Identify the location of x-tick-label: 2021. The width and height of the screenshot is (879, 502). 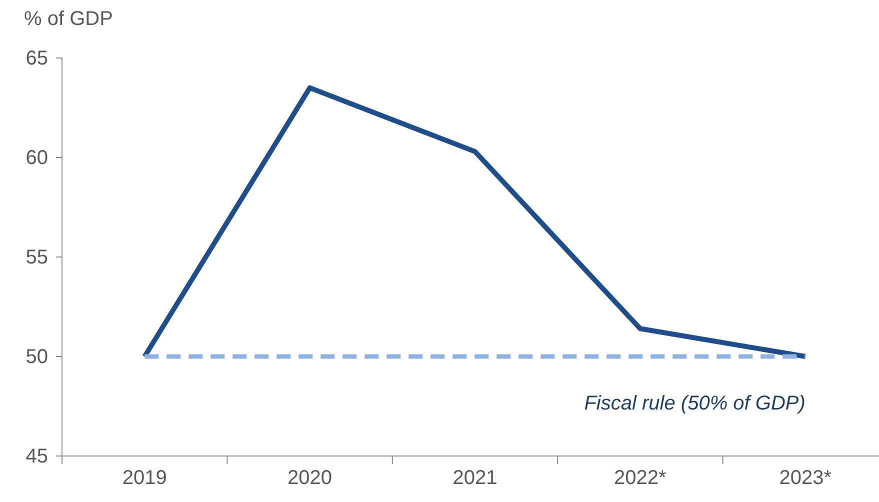
(475, 478).